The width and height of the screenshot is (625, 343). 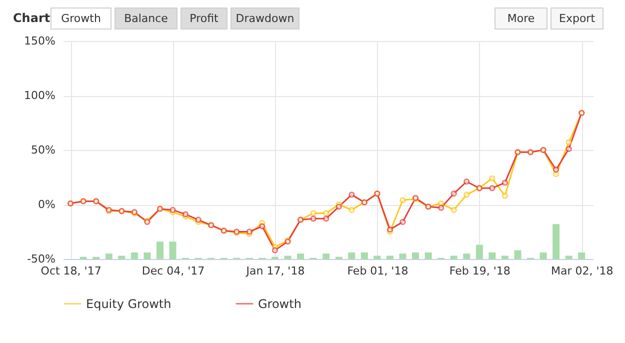 What do you see at coordinates (521, 18) in the screenshot?
I see `text: More` at bounding box center [521, 18].